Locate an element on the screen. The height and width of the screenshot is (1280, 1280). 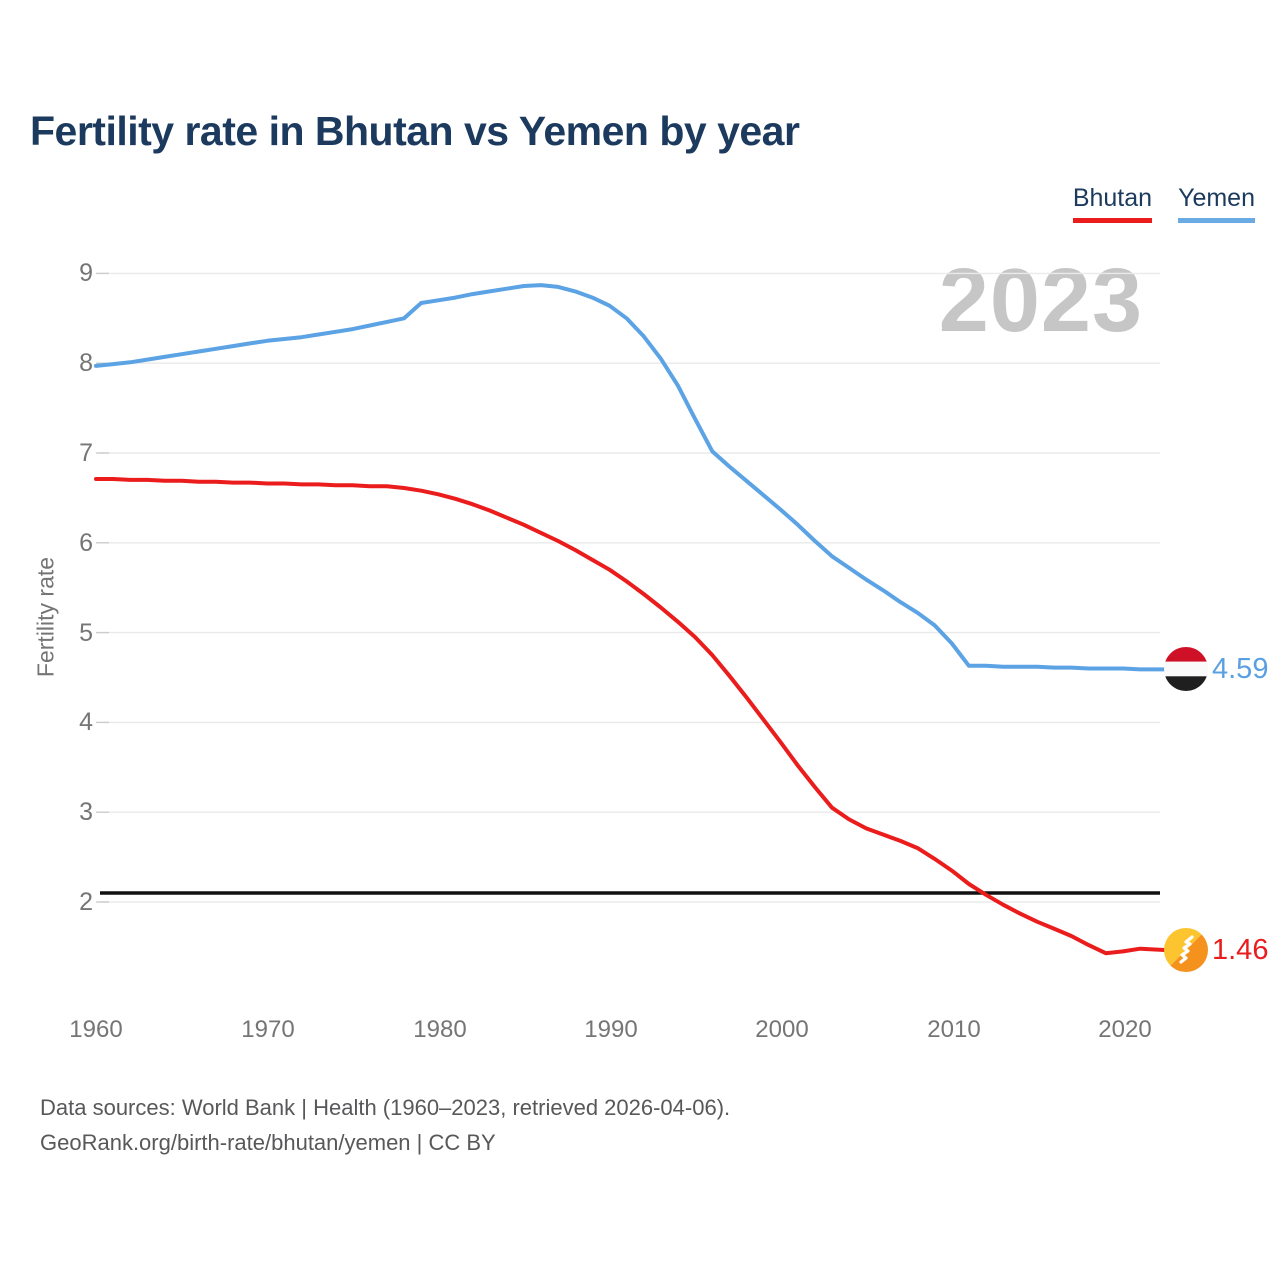
y-tick-label: 5 is located at coordinates (86, 633).